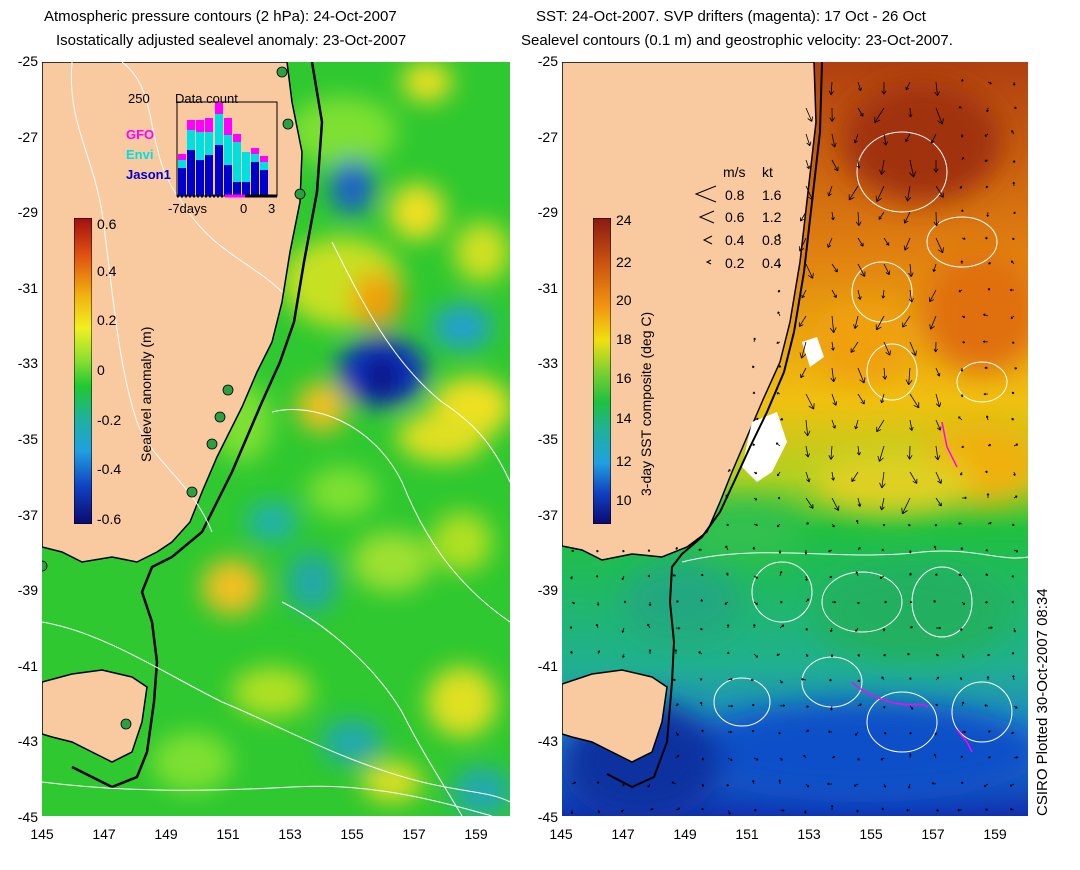 The image size is (1080, 870). I want to click on speed-legend-arrows, so click(705, 225).